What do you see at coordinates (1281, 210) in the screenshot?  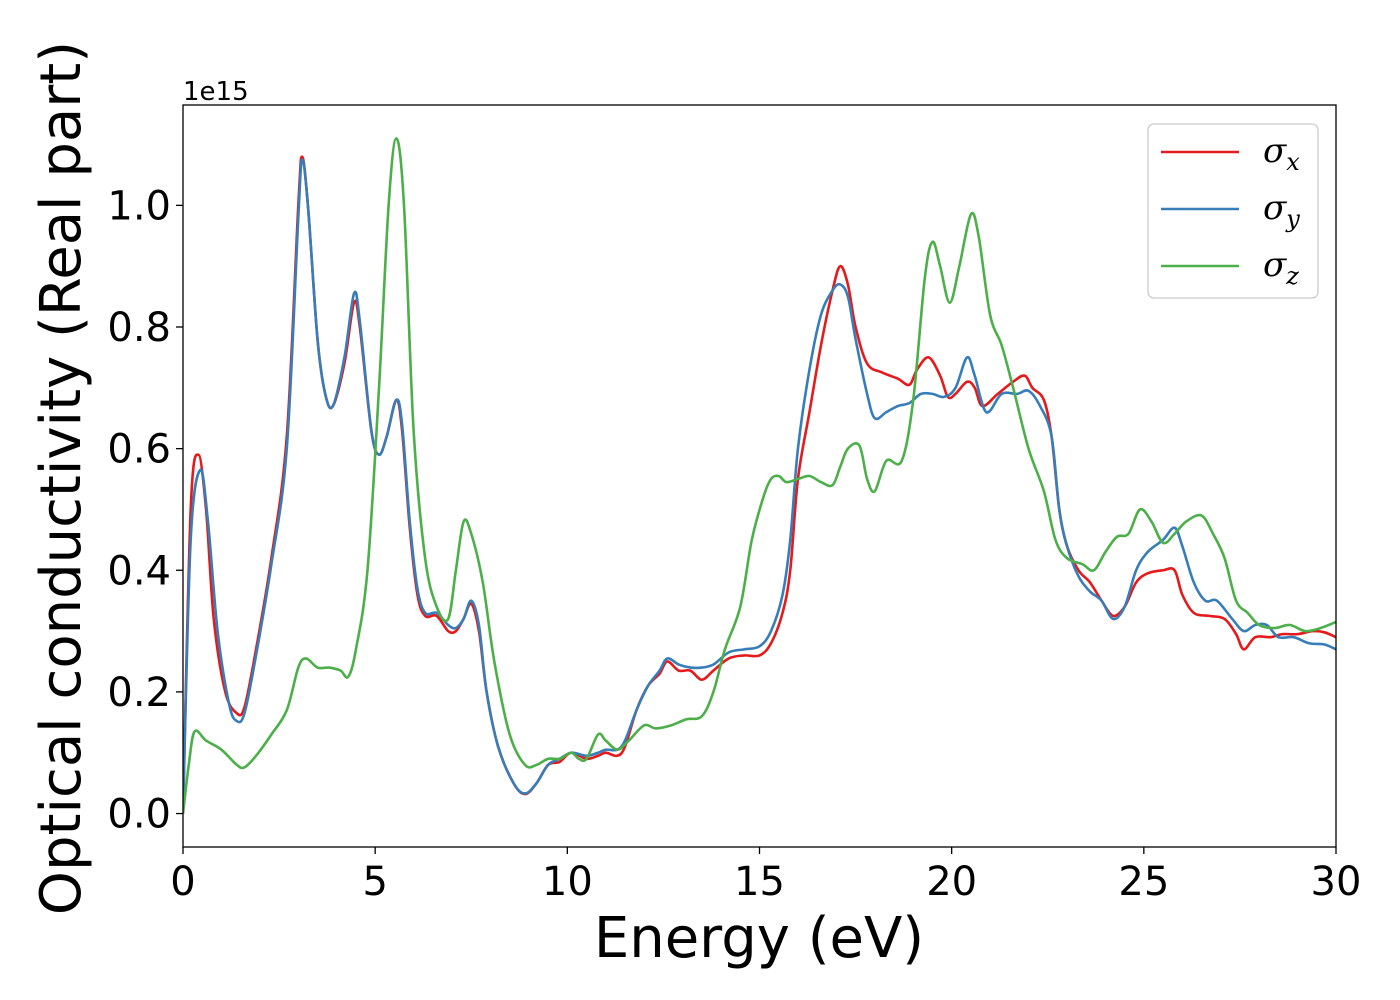 I see `legend-label-y: σy` at bounding box center [1281, 210].